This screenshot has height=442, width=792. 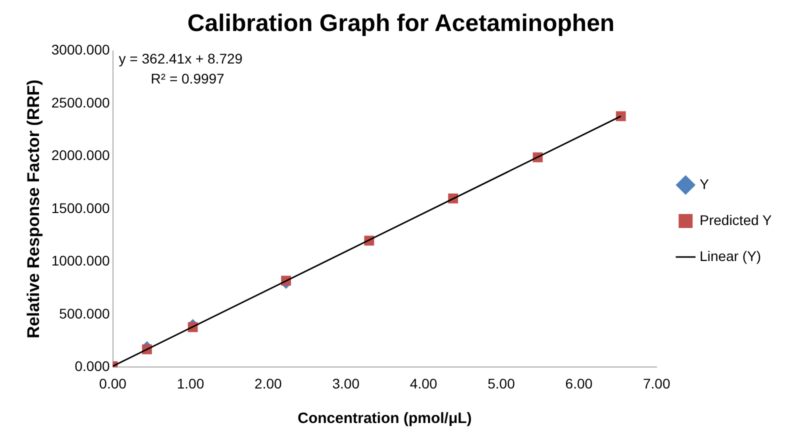 I want to click on y-axis-title: Relative Response Factor (RRF), so click(x=33, y=209).